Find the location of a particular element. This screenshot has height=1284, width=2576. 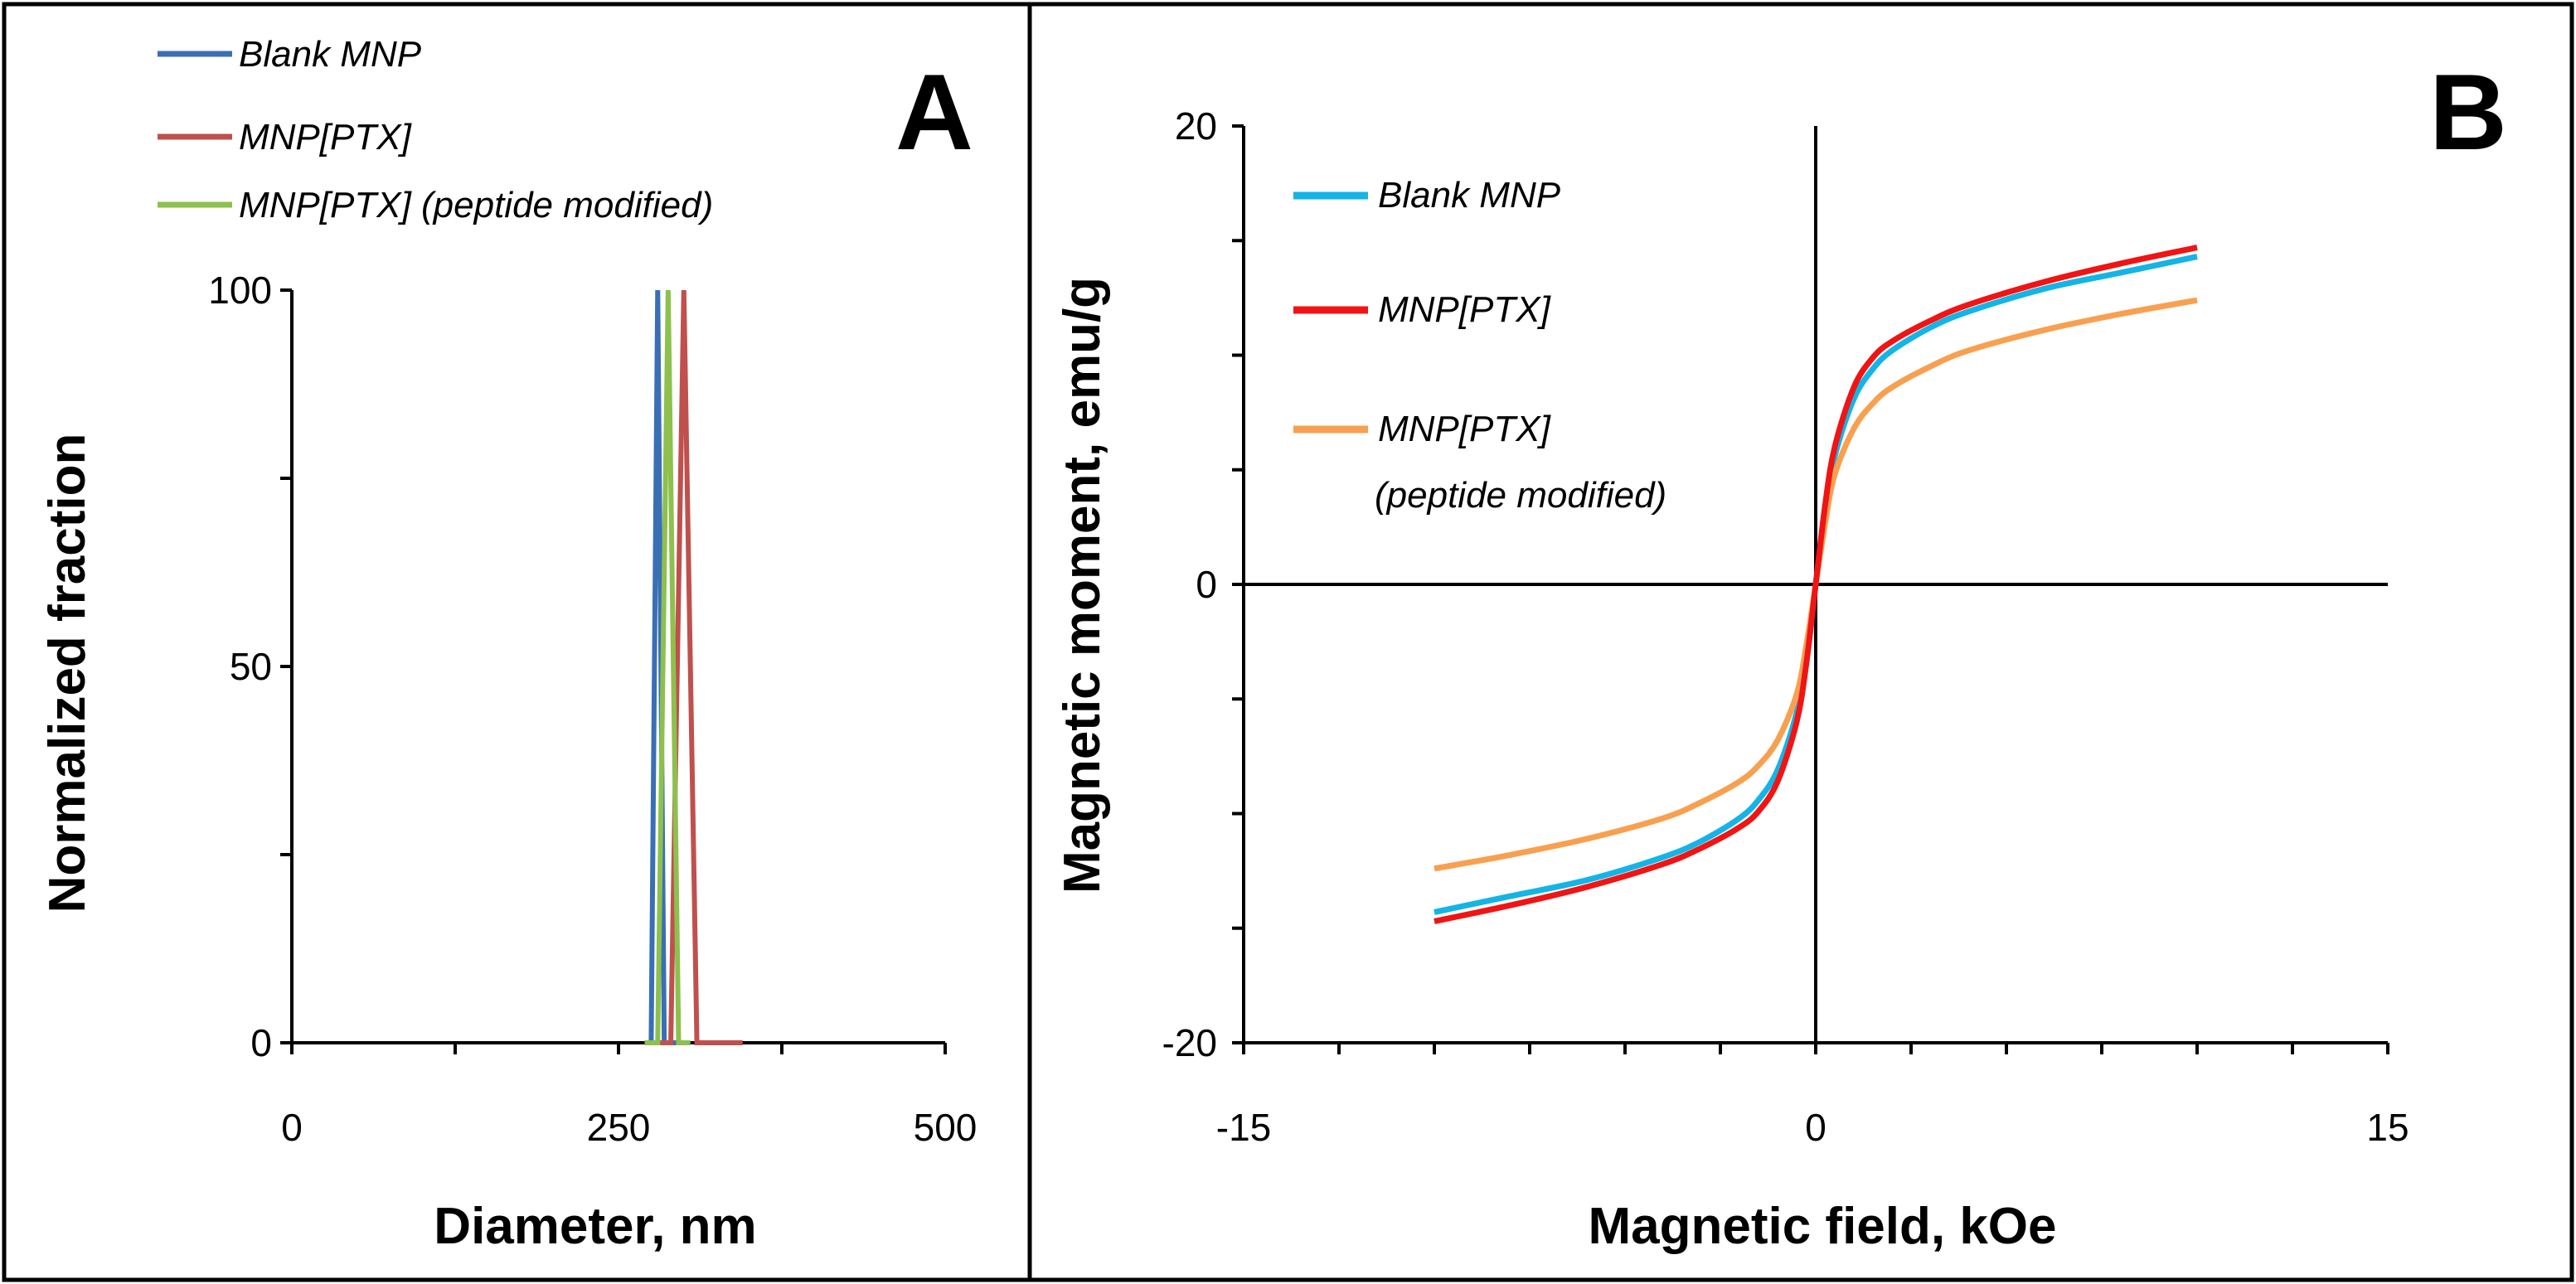

y-tick-label-b: -20 is located at coordinates (1189, 1042).